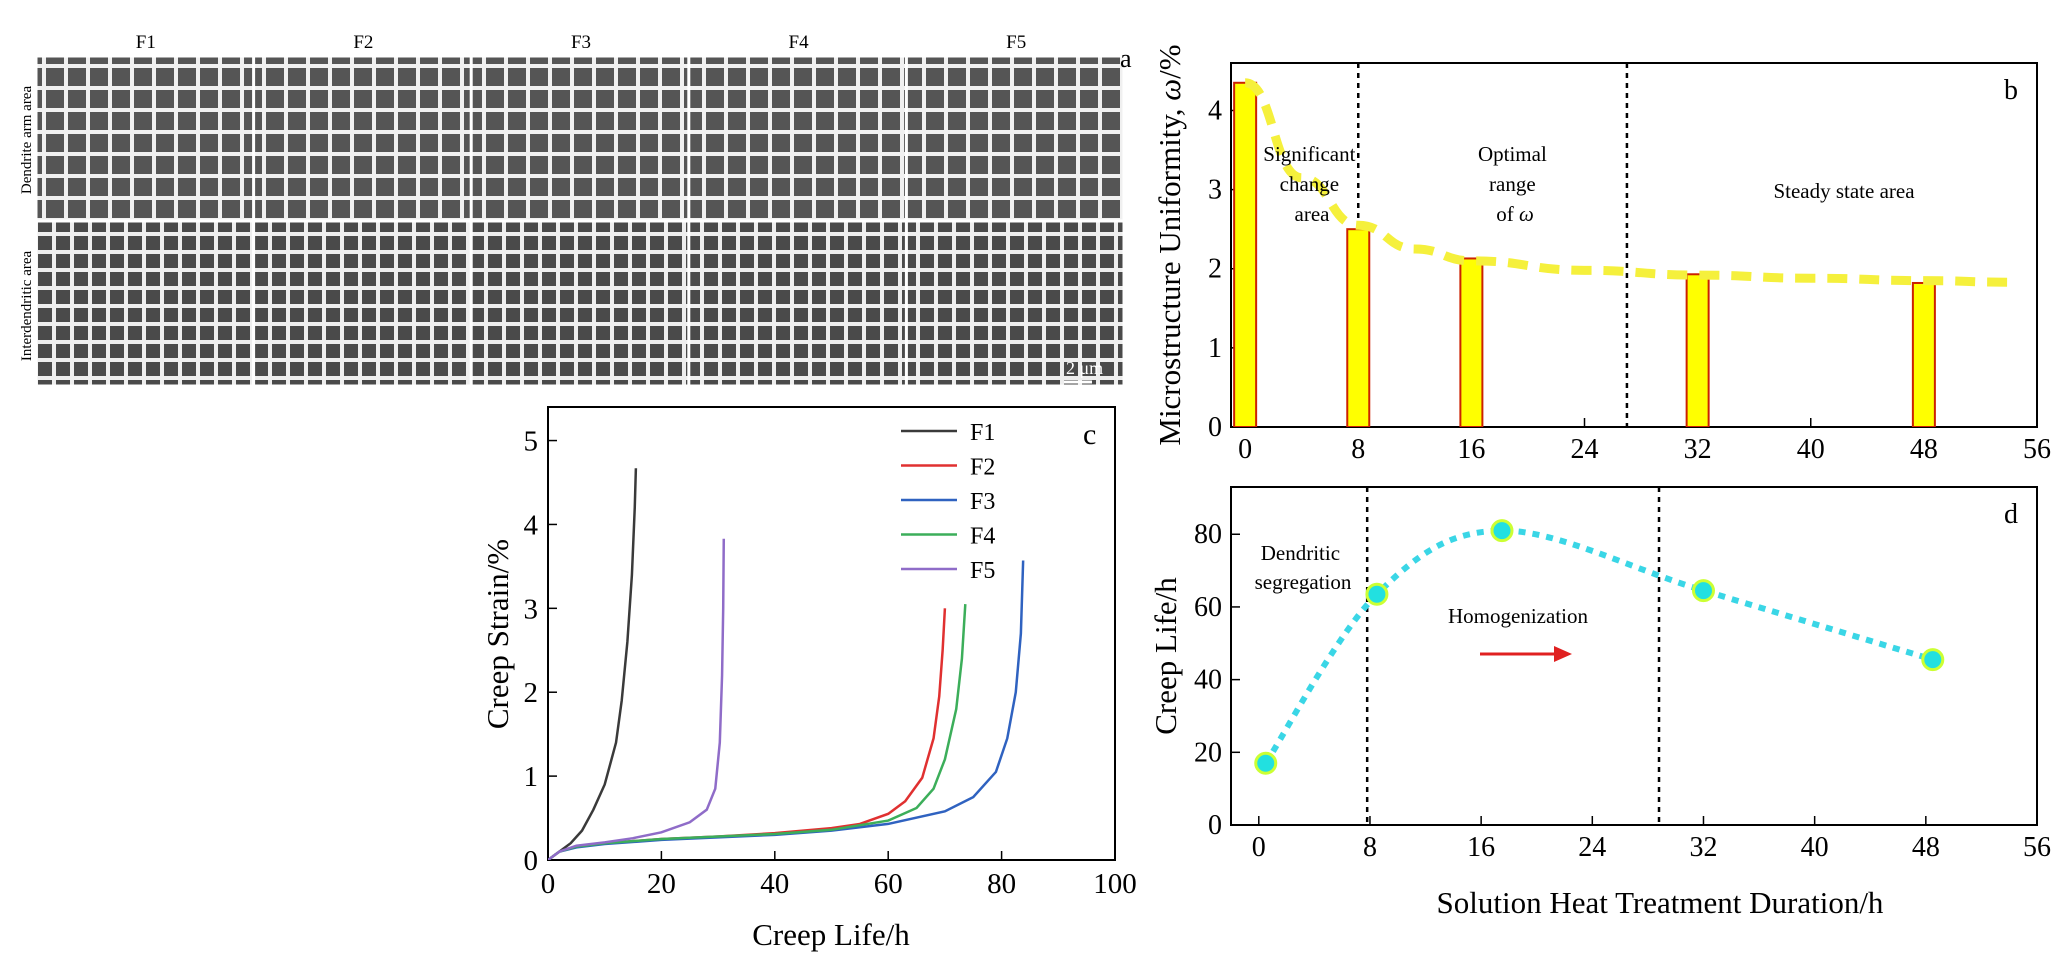 The image size is (2071, 958). Describe the element at coordinates (982, 468) in the screenshot. I see `legend-label: F2` at that location.